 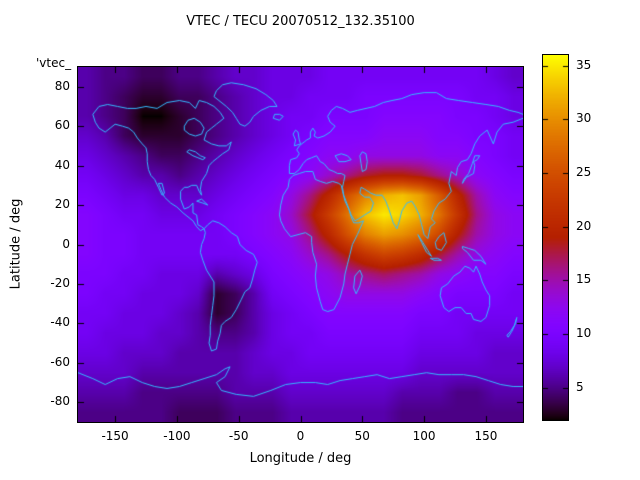 I want to click on y-tick-label: -40, so click(x=60, y=322).